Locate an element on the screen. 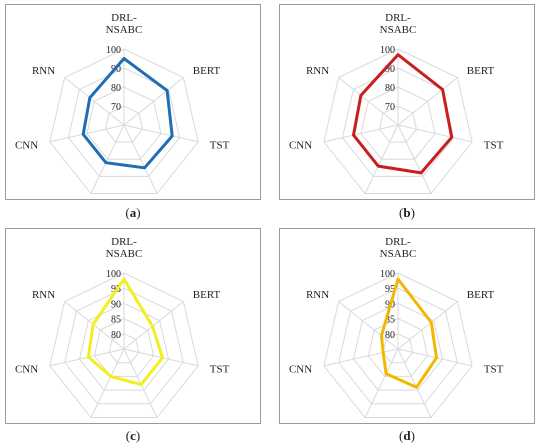  panel-caption-a: (a) is located at coordinates (133, 212).